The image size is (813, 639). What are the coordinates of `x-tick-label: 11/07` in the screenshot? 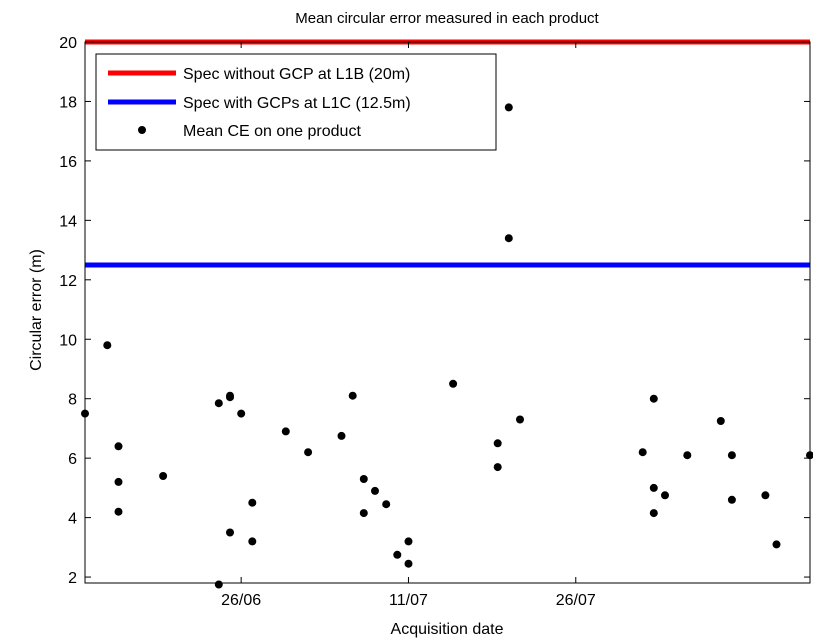 It's located at (408, 600).